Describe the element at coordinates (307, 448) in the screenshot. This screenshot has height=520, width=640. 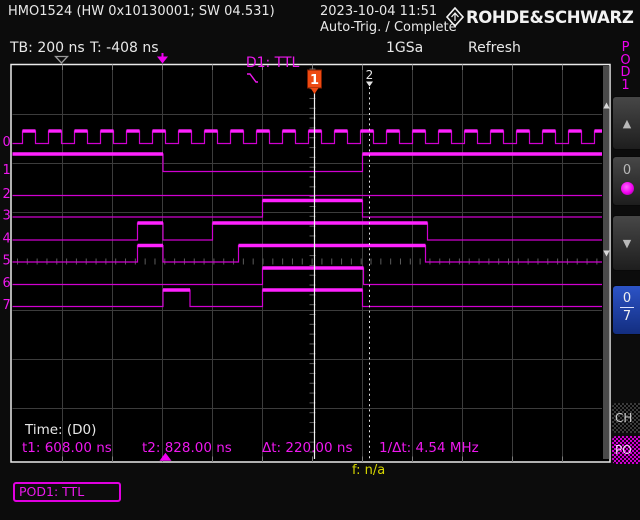
I see `cursor-delta-t-readout: Δt: 220.00 ns` at that location.